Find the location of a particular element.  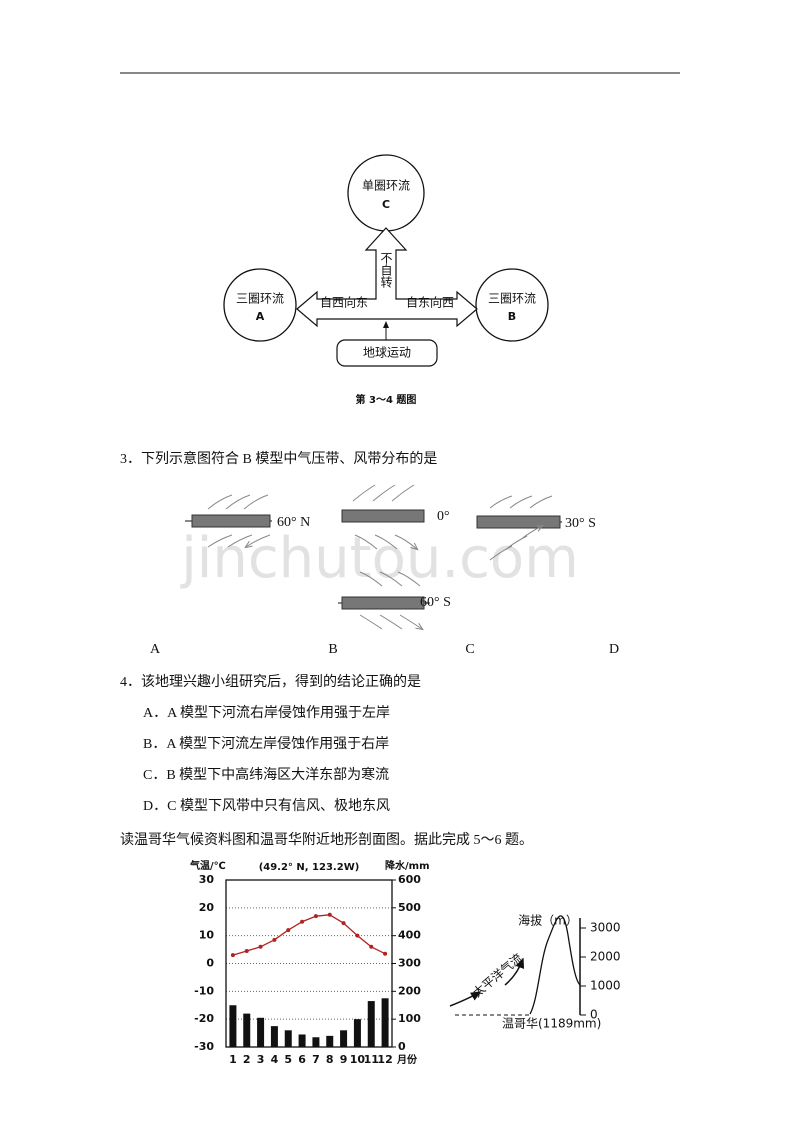

option-label: D is located at coordinates (614, 649).